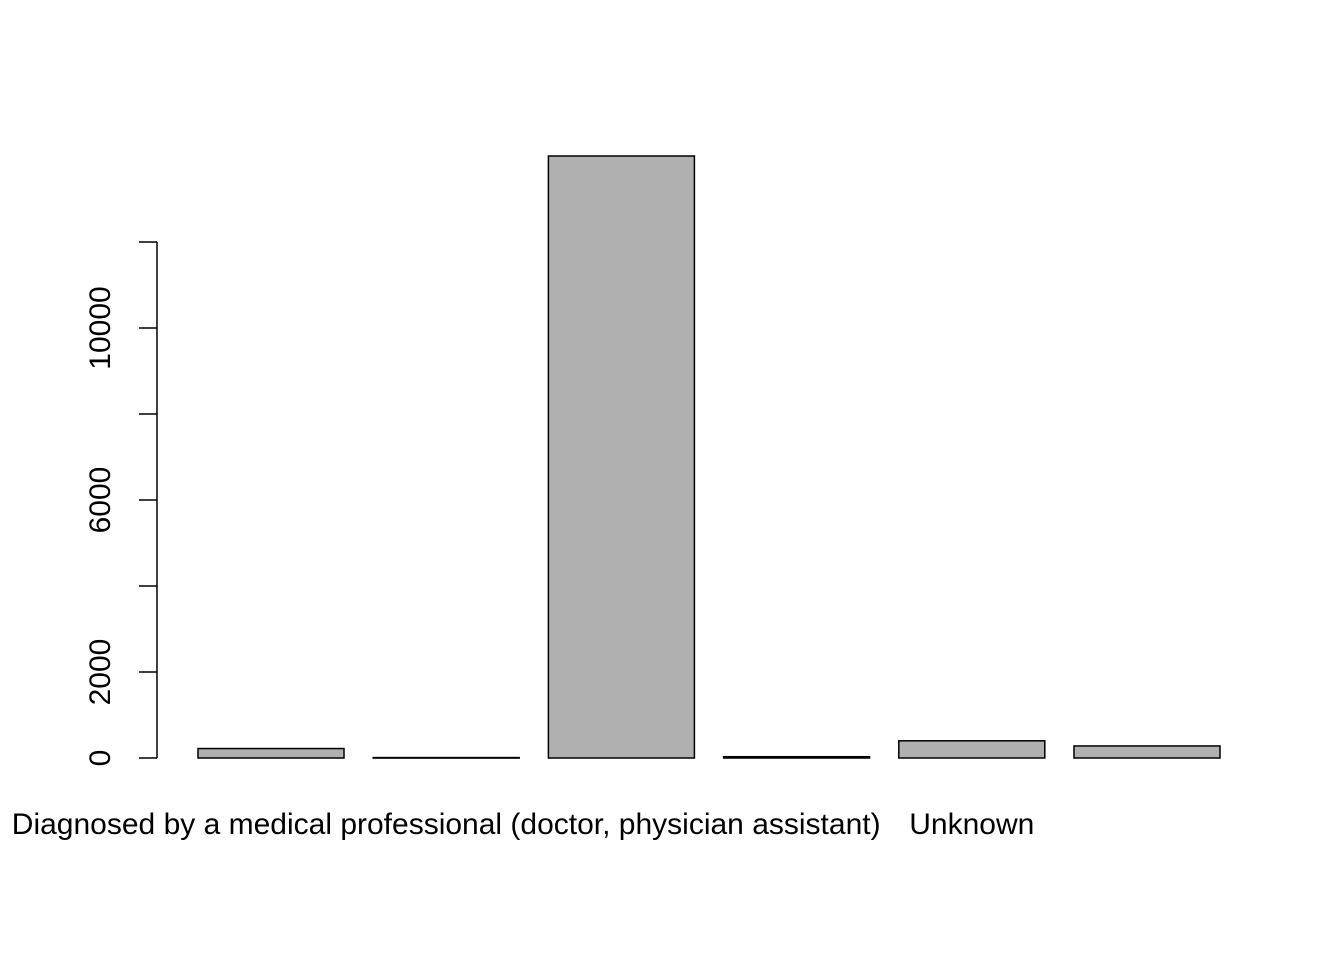 This screenshot has width=1344, height=960. I want to click on y-axis: 0 2000 6000 10000, so click(121, 504).